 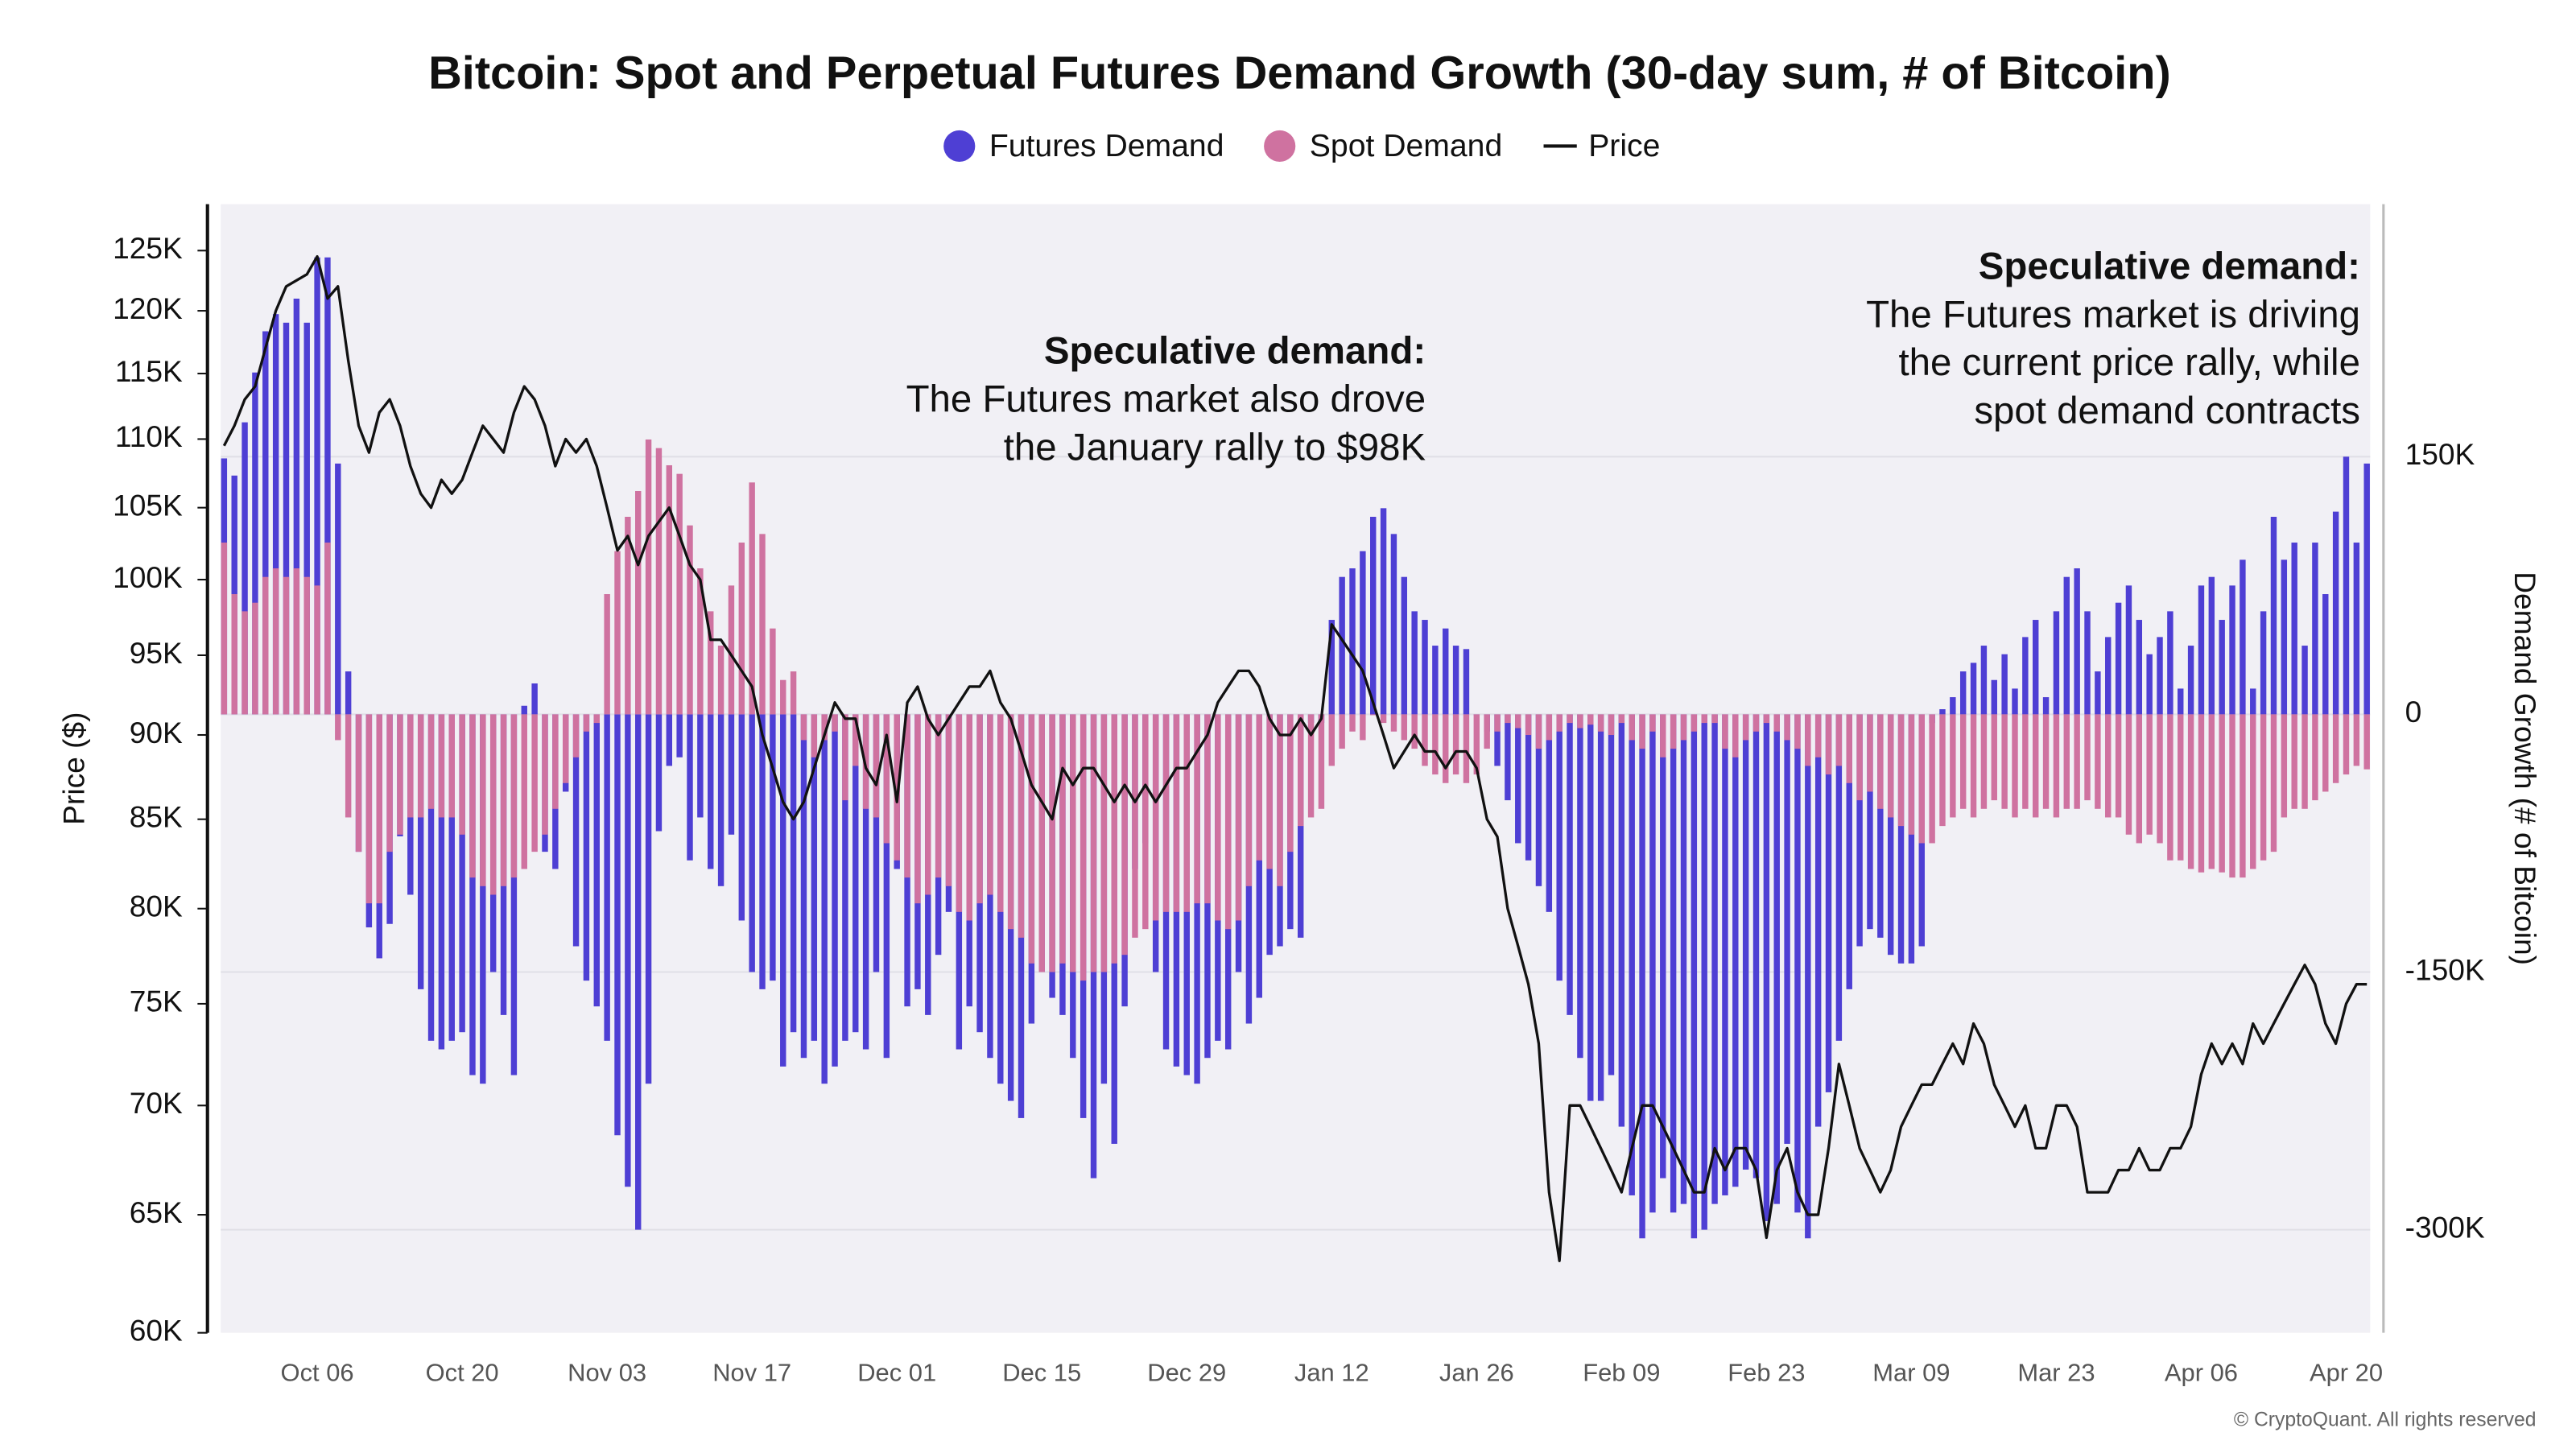 What do you see at coordinates (1106, 146) in the screenshot?
I see `legend-label: Futures Demand` at bounding box center [1106, 146].